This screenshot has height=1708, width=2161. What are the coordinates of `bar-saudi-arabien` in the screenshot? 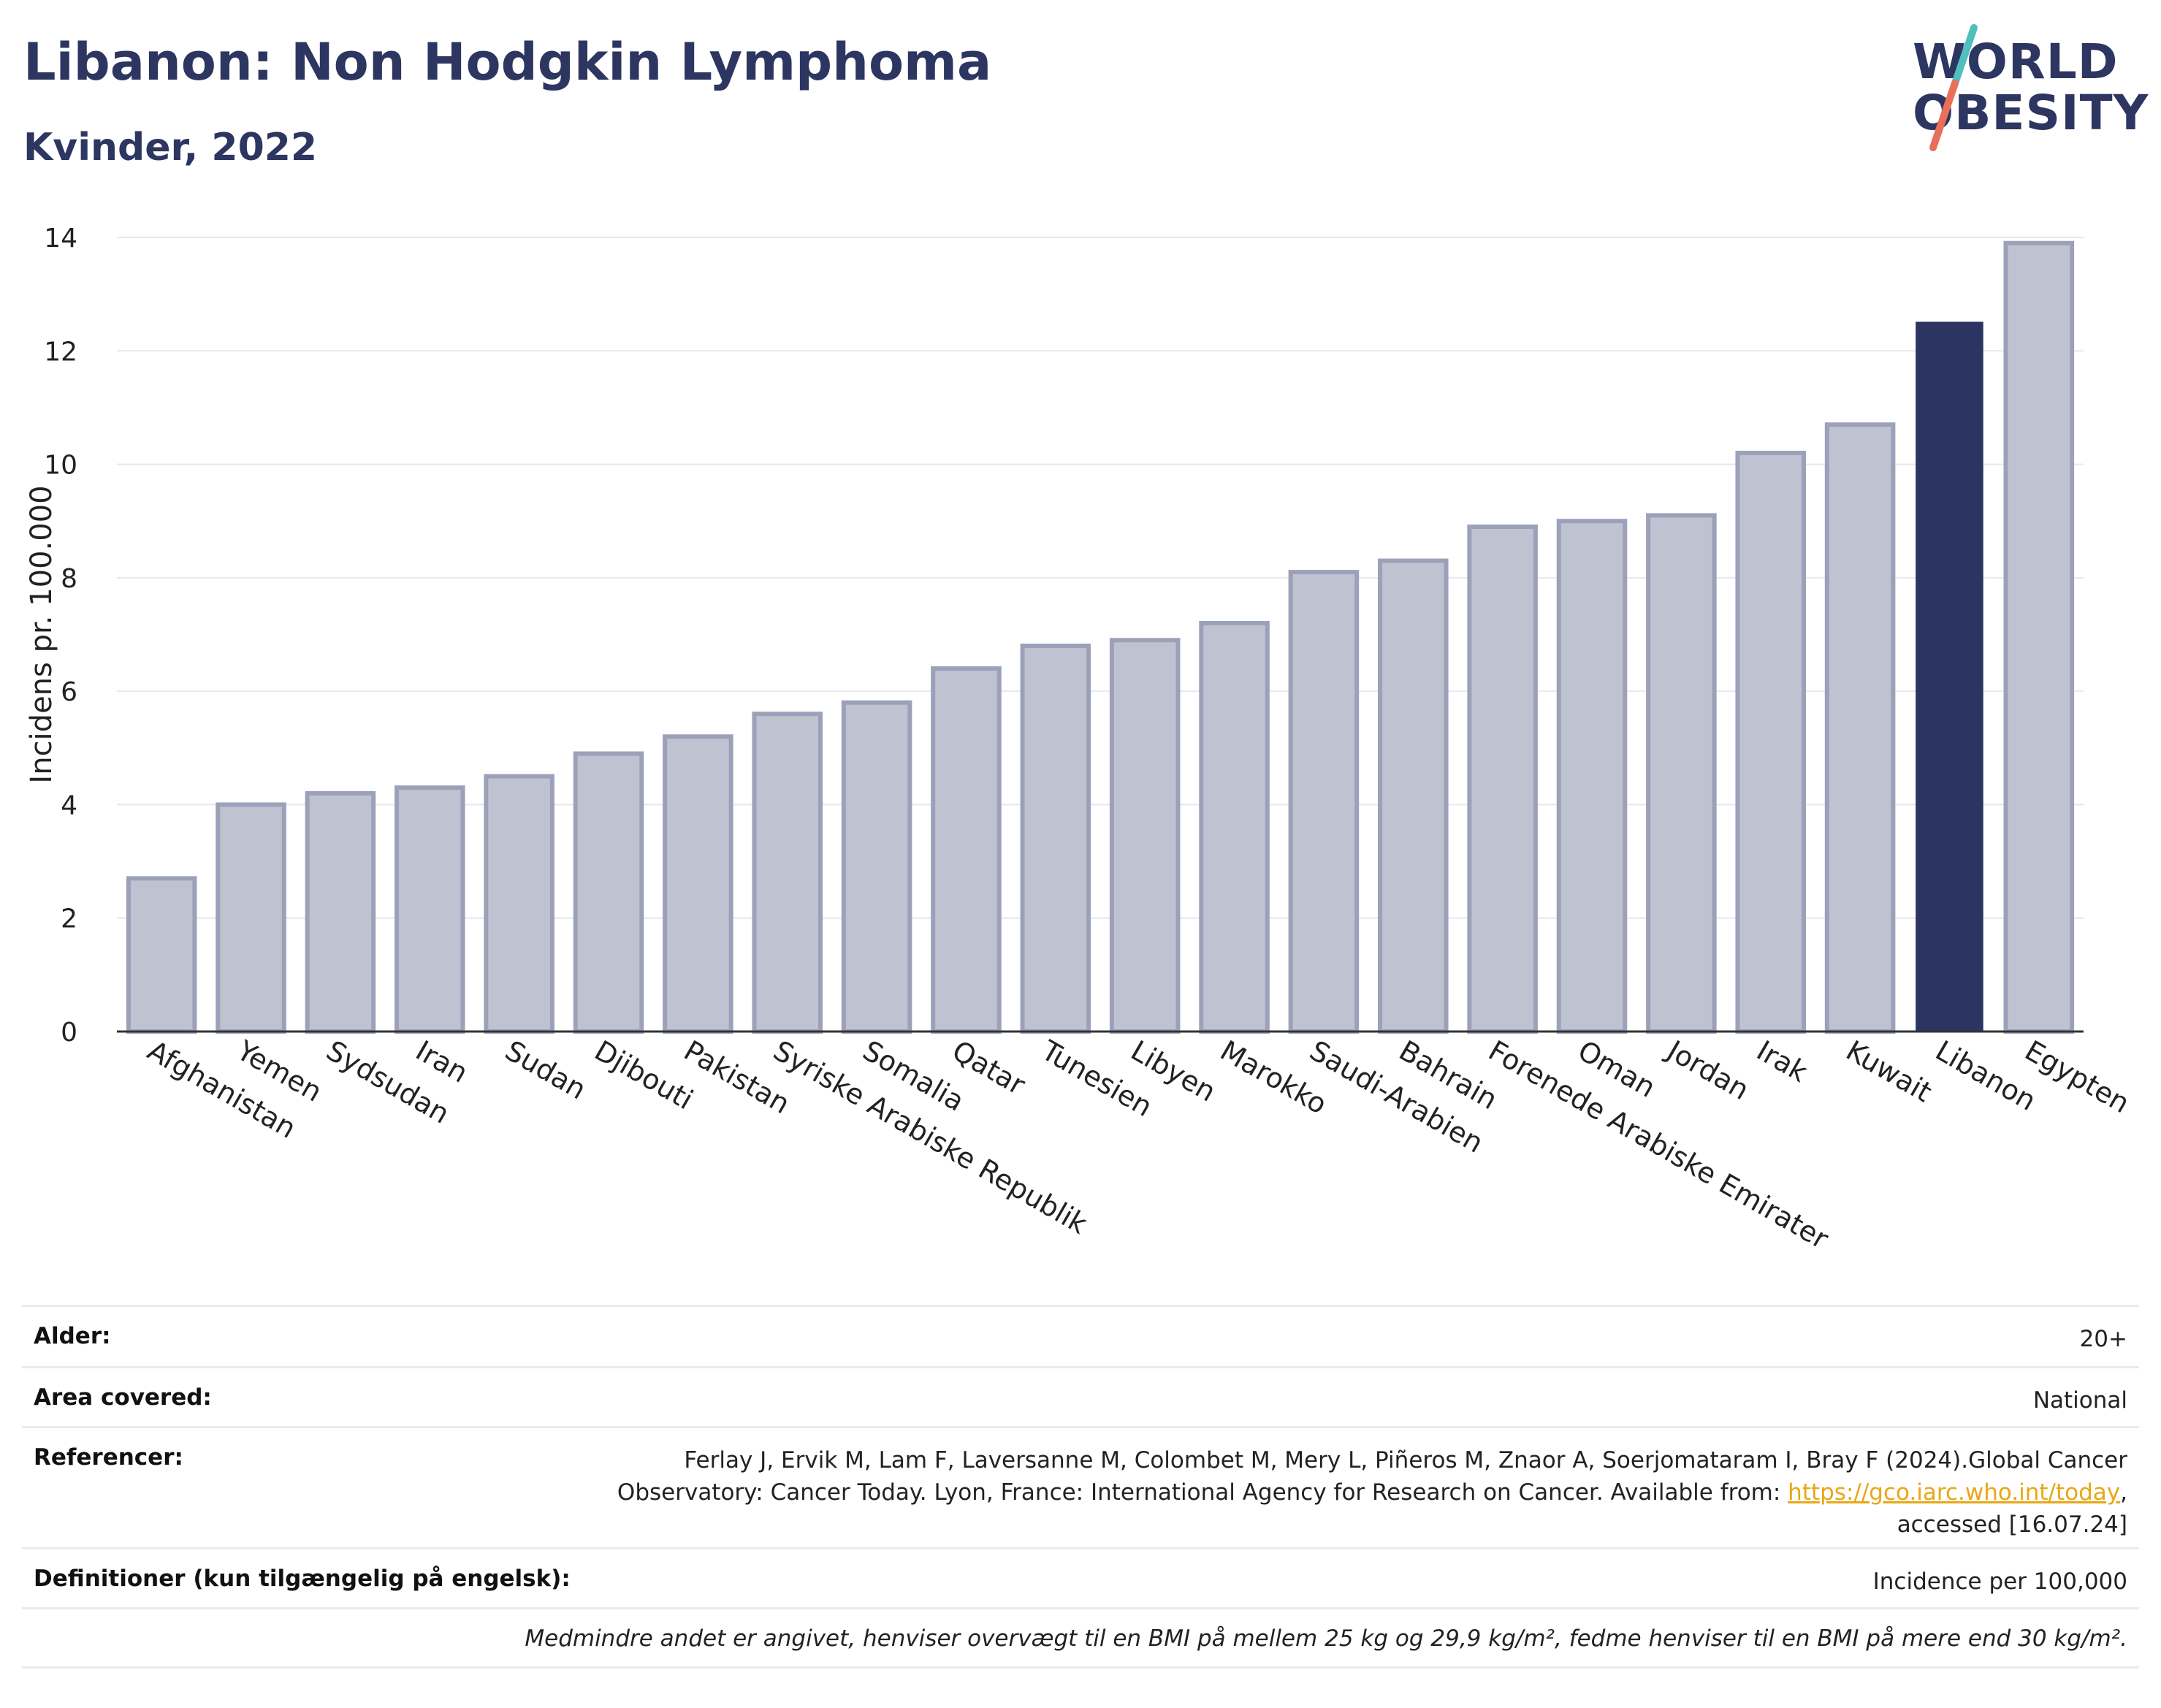 It's located at (1324, 802).